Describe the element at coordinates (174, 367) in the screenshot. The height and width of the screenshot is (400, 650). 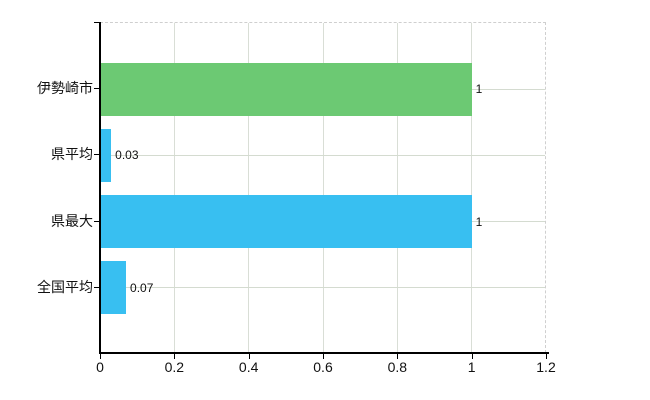
I see `x-tick-label: 0.2` at that location.